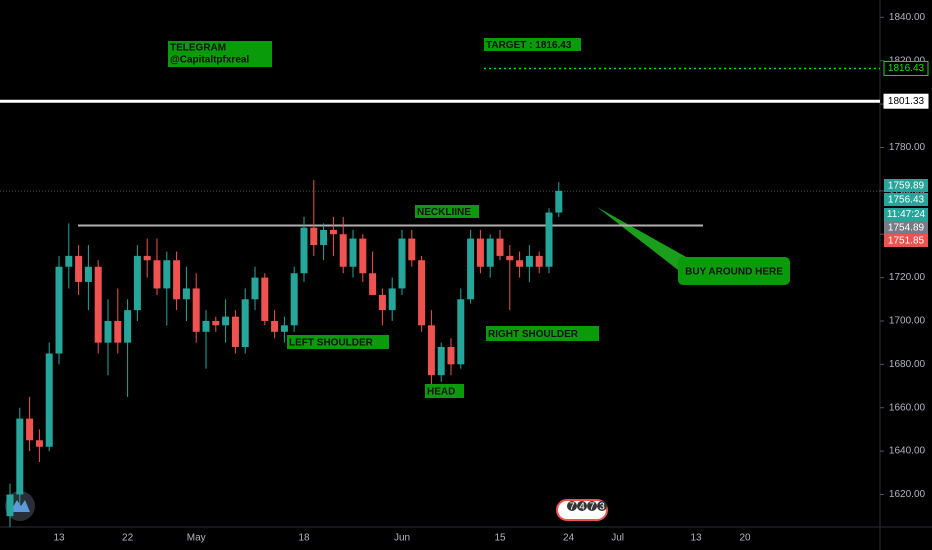 This screenshot has width=932, height=550. Describe the element at coordinates (907, 147) in the screenshot. I see `y-tick-label: 1780.00` at that location.